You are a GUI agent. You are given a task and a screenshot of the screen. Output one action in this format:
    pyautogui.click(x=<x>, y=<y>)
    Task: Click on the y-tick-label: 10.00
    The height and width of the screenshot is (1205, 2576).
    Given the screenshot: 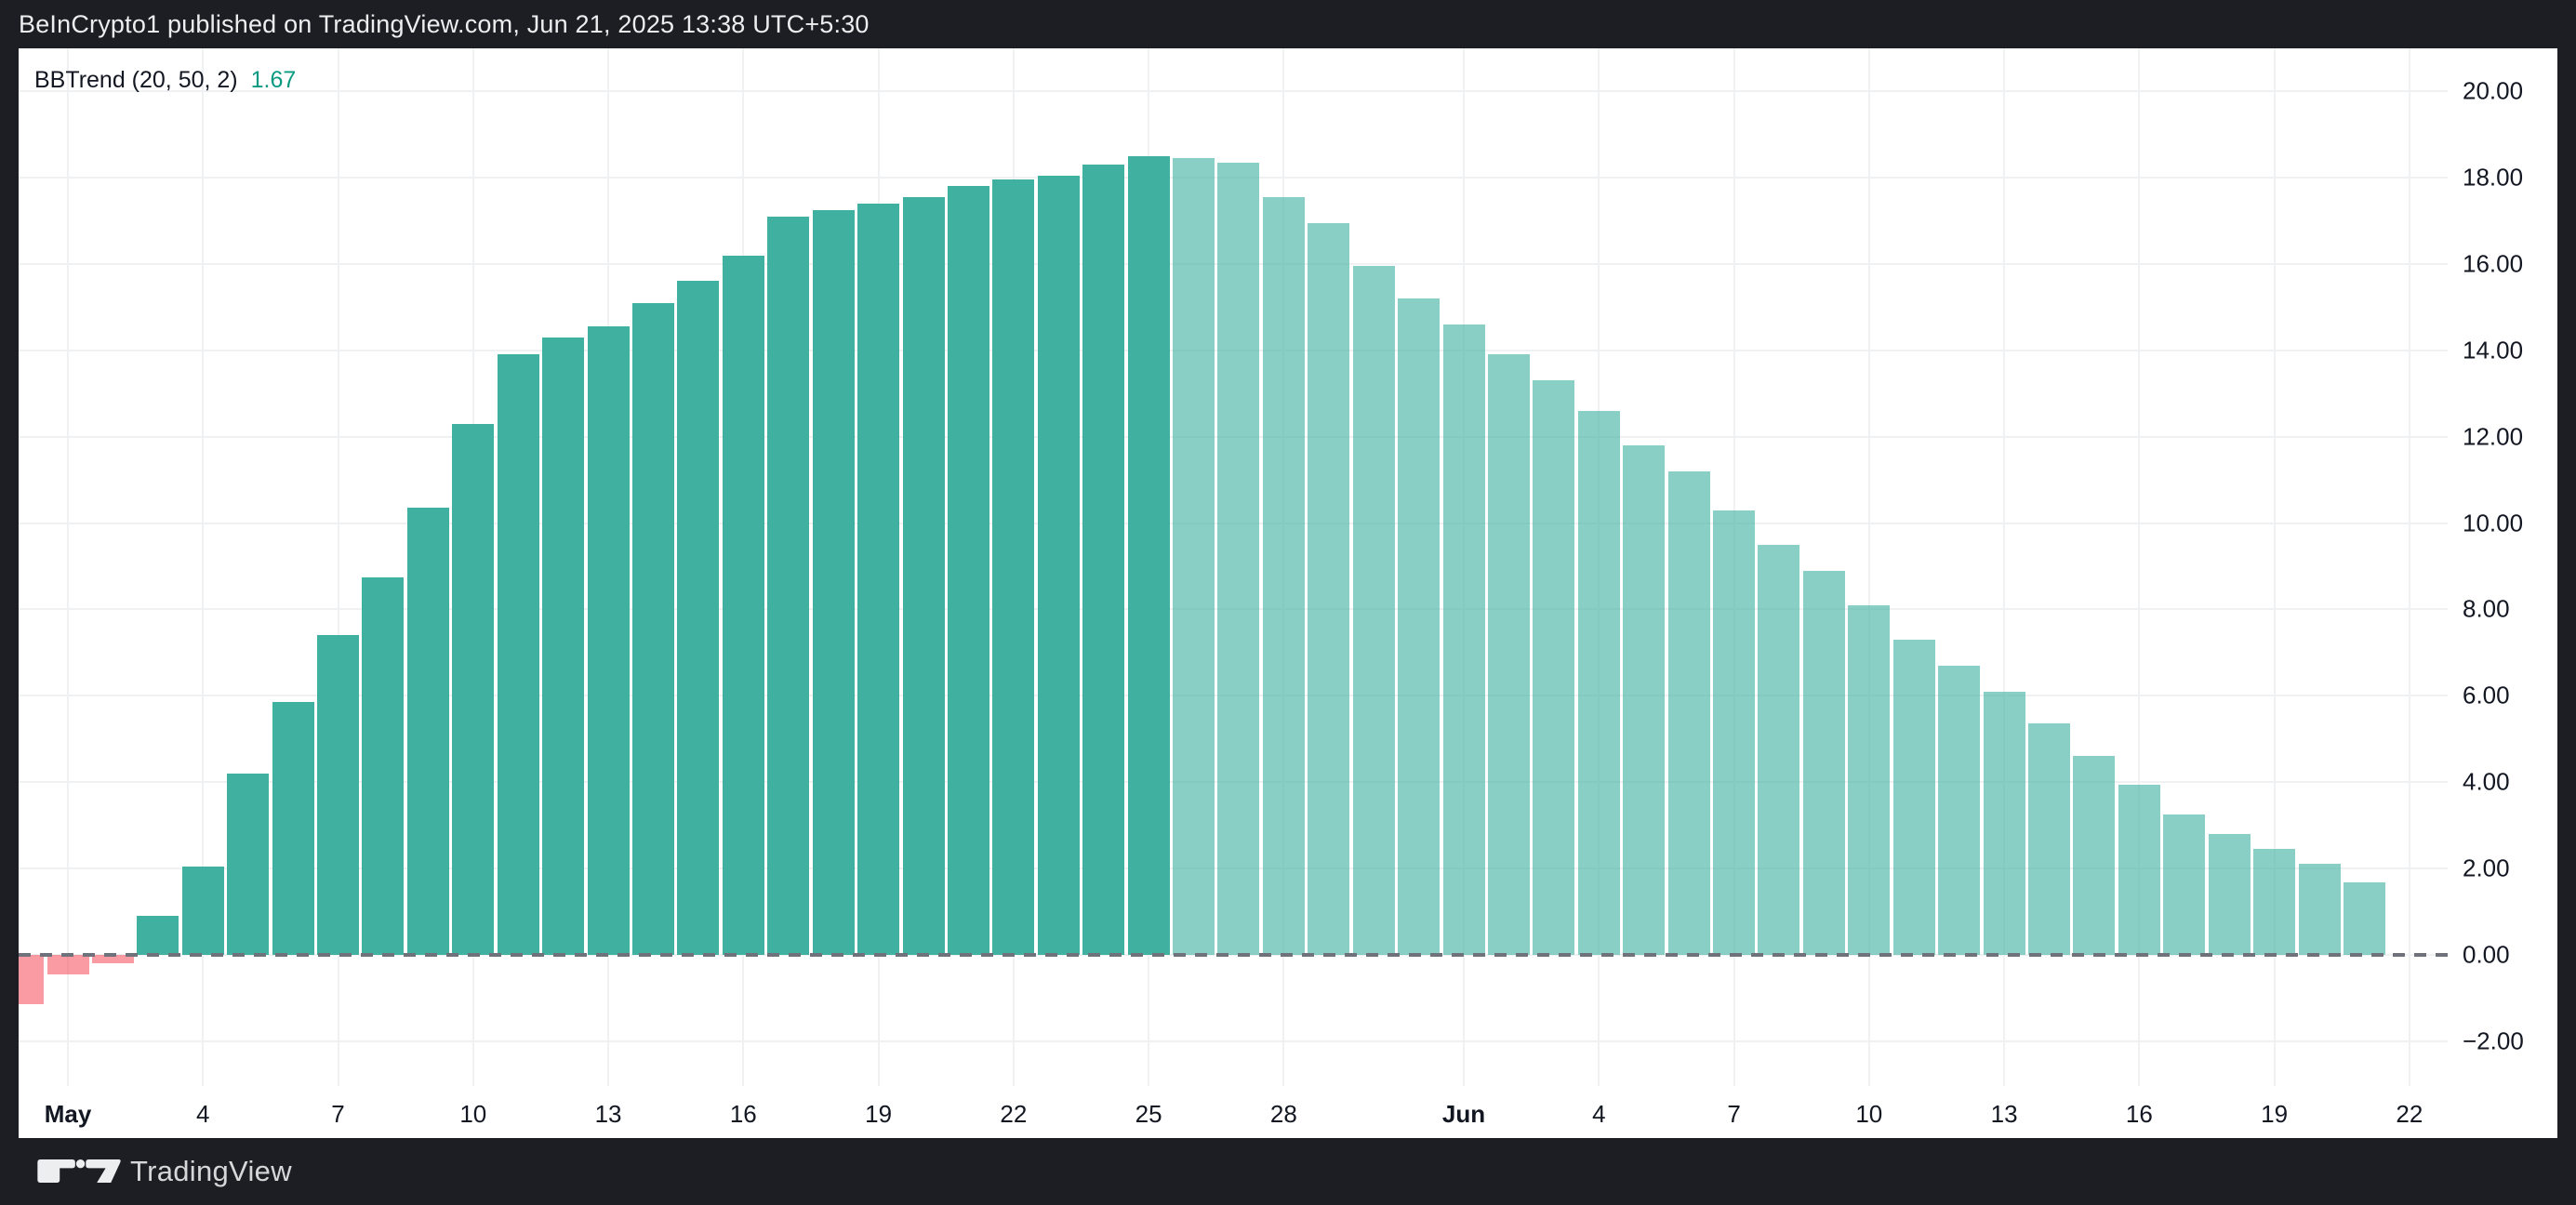 What is the action you would take?
    pyautogui.click(x=2493, y=522)
    